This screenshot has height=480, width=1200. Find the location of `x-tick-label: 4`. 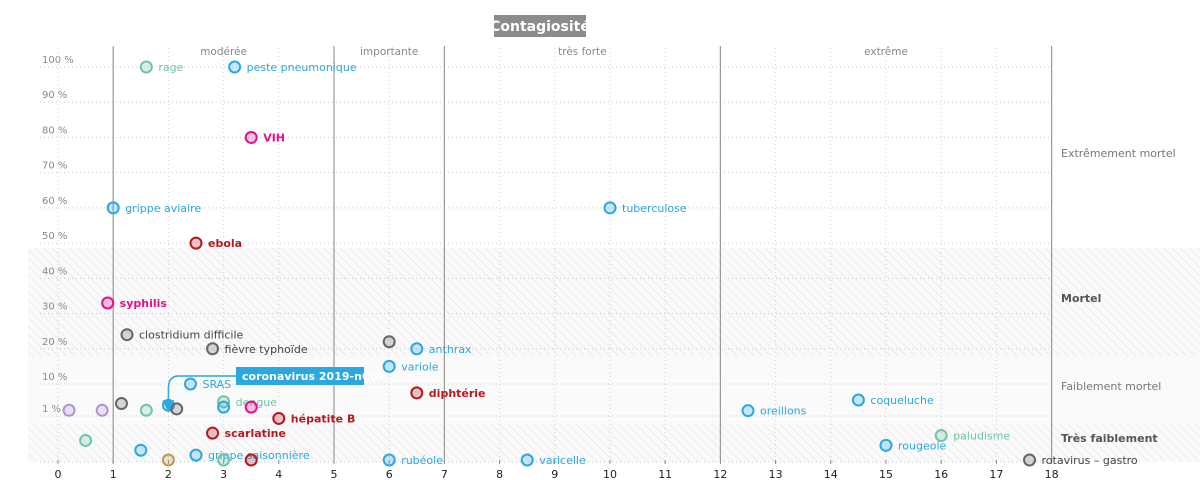

x-tick-label: 4 is located at coordinates (278, 474).